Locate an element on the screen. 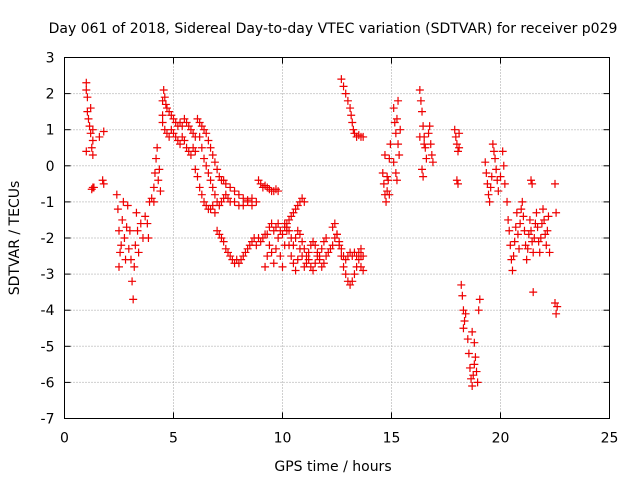 This screenshot has height=480, width=640. y-tick-label: -4 is located at coordinates (48, 311).